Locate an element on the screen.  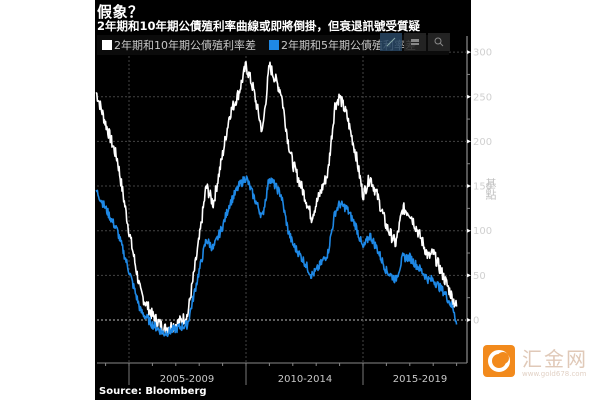
source-note: Source: Bloomberg is located at coordinates (153, 391).